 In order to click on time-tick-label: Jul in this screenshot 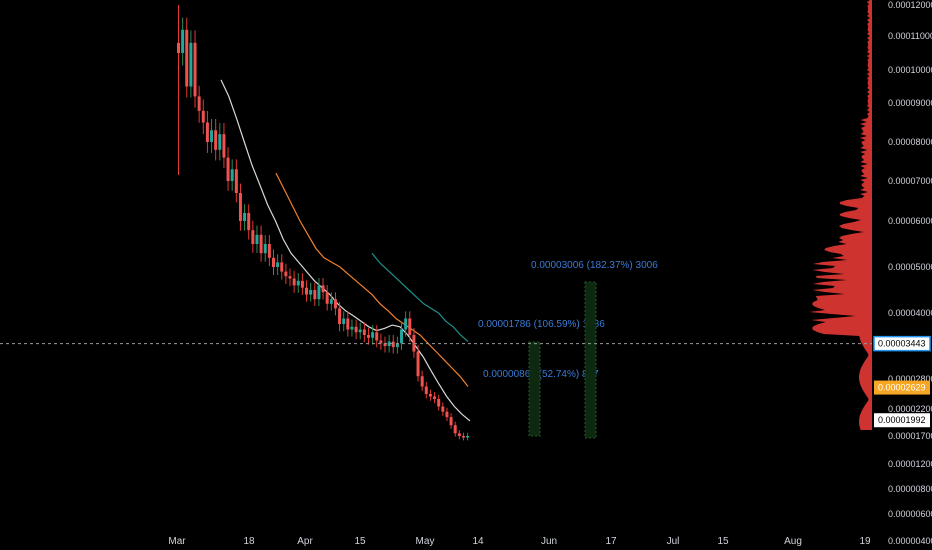, I will do `click(673, 541)`.